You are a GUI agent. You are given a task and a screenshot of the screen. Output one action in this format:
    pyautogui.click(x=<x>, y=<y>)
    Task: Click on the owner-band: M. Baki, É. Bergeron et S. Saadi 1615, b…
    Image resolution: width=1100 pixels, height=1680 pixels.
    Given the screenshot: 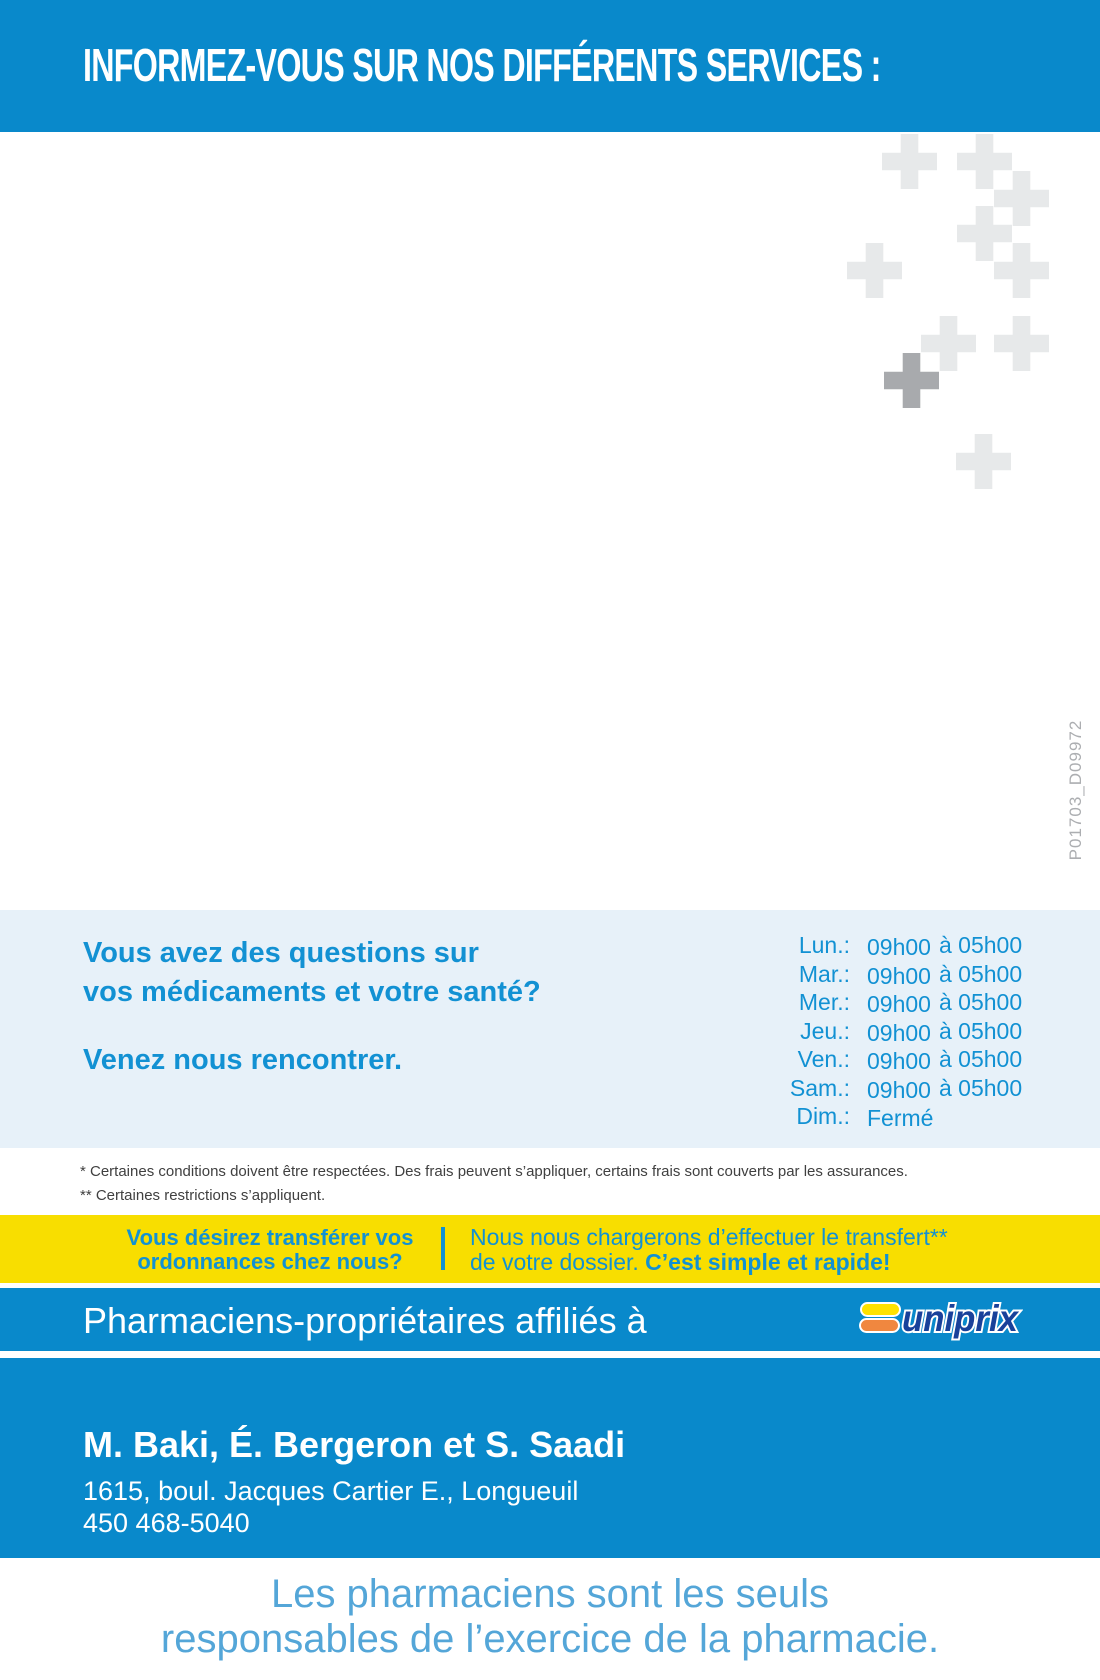 What is the action you would take?
    pyautogui.click(x=550, y=1458)
    